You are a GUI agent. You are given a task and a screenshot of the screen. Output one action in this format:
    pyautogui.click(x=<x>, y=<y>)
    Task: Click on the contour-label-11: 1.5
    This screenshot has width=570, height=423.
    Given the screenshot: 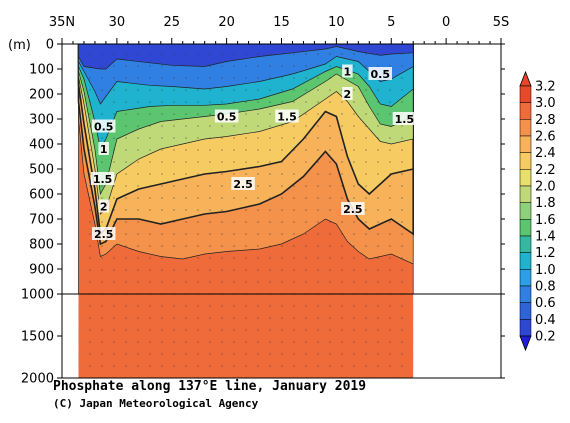 What is the action you would take?
    pyautogui.click(x=405, y=119)
    